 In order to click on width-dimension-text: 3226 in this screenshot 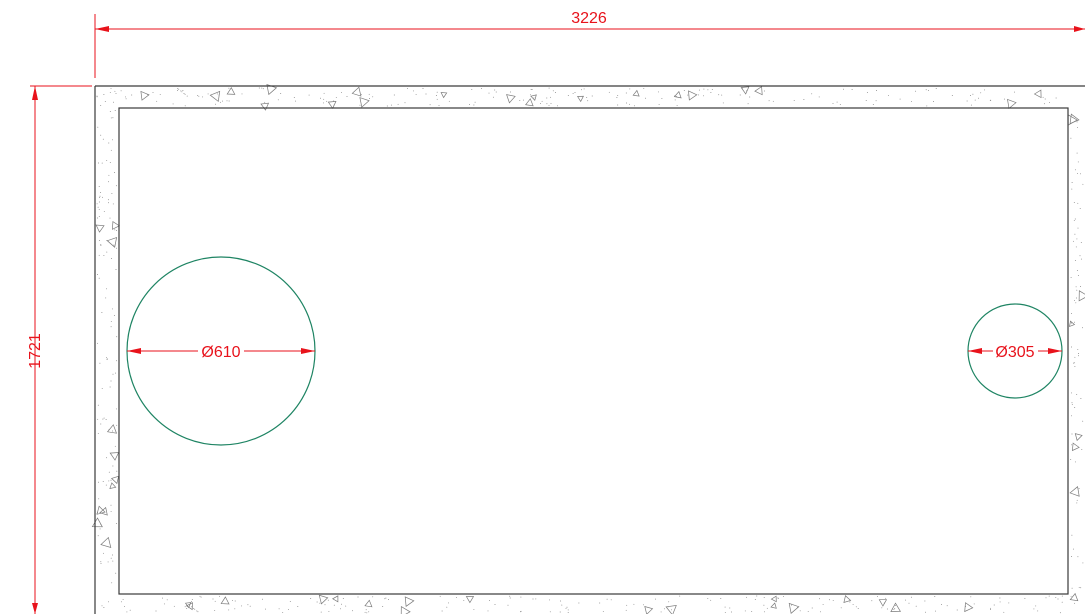, I will do `click(589, 18)`.